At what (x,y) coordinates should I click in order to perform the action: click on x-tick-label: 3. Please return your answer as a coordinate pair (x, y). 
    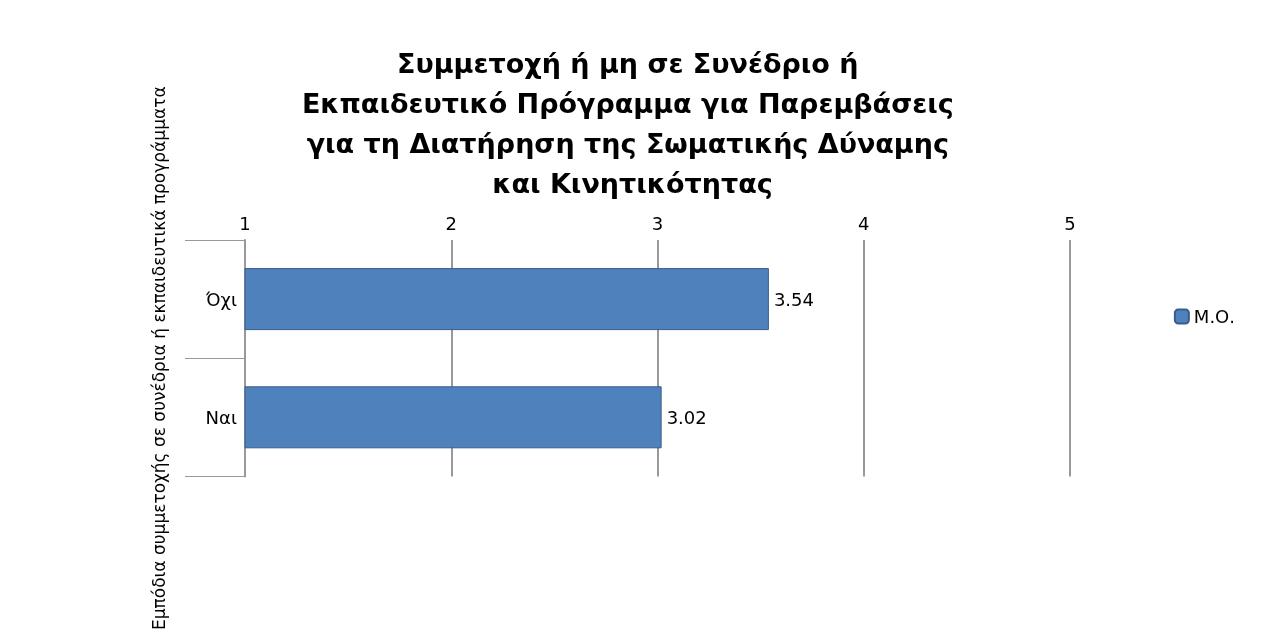
    Looking at the image, I should click on (657, 223).